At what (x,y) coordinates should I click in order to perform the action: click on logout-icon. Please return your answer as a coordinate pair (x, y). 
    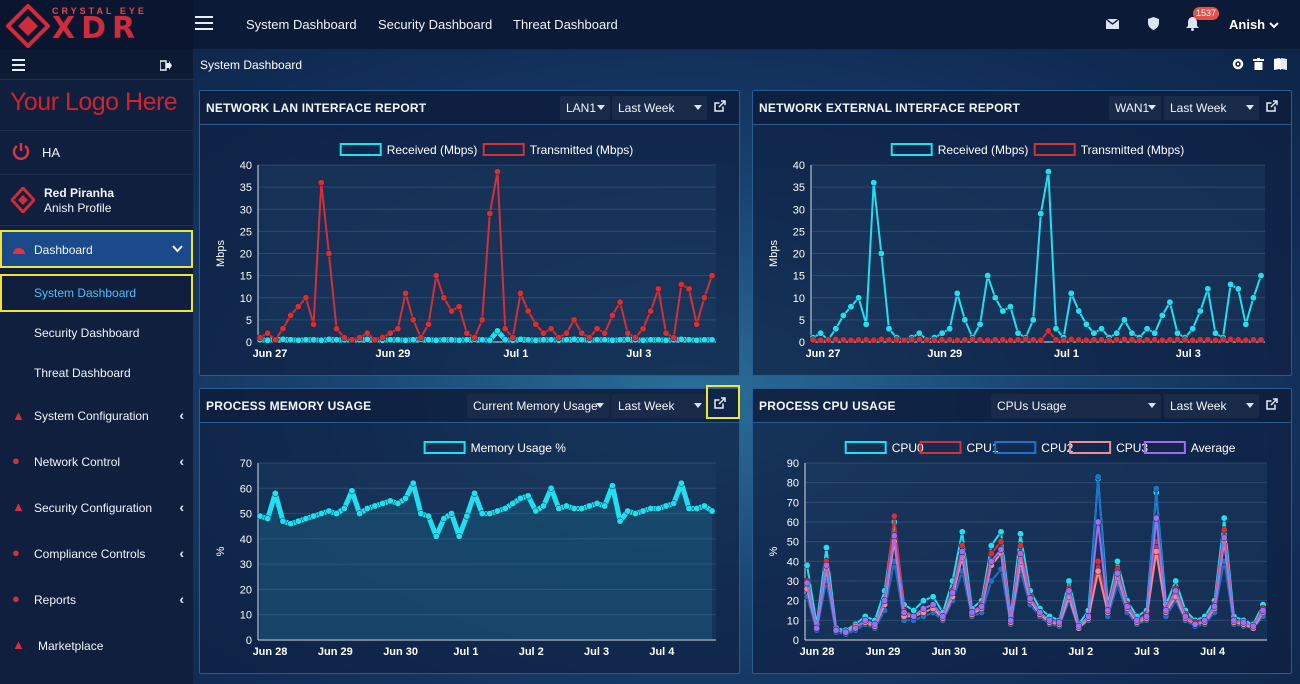
    Looking at the image, I should click on (166, 65).